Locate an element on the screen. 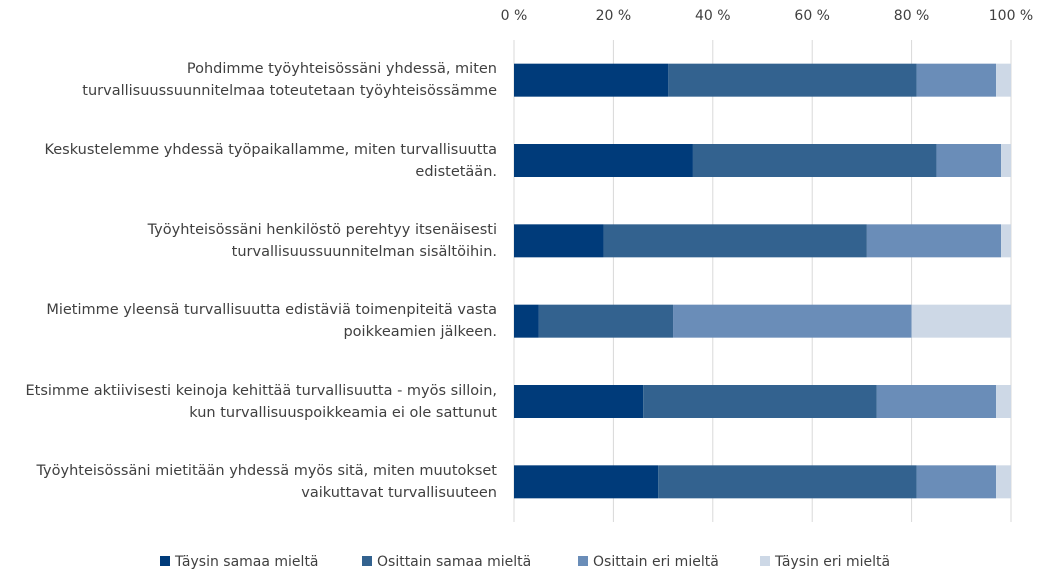 Image resolution: width=1043 pixels, height=574 pixels. x-tick-label: 100 % is located at coordinates (1011, 16).